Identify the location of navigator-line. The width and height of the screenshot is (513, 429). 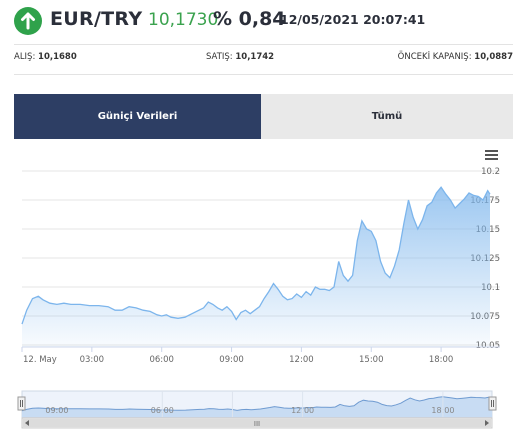
(257, 404).